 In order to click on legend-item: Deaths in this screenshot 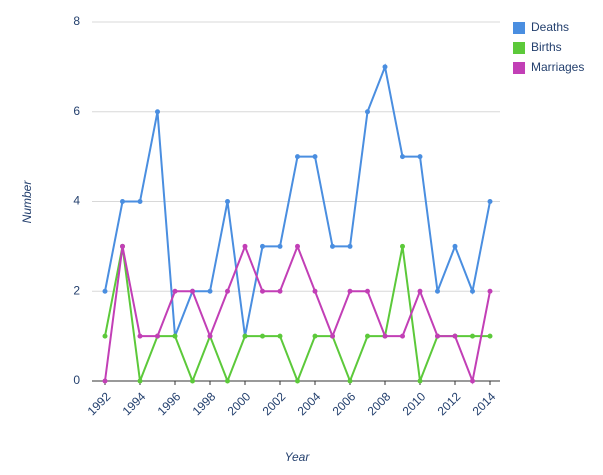, I will do `click(541, 27)`.